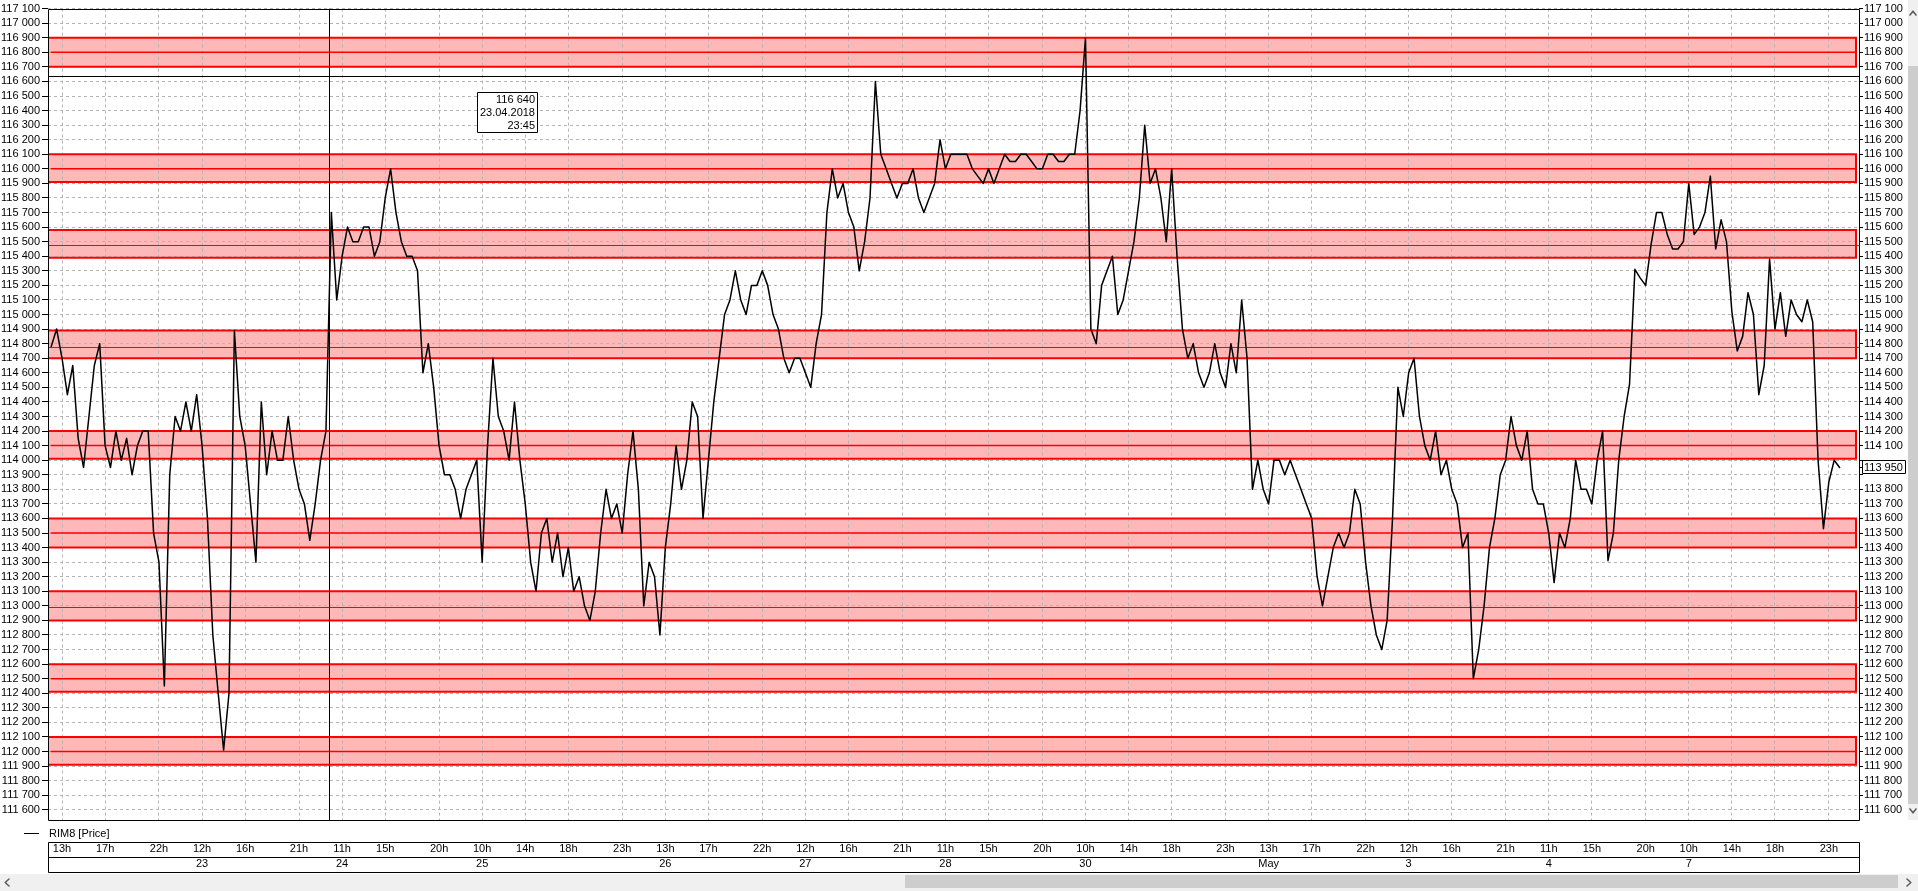  Describe the element at coordinates (20, 342) in the screenshot. I see `y-tick-label: 114 800` at that location.